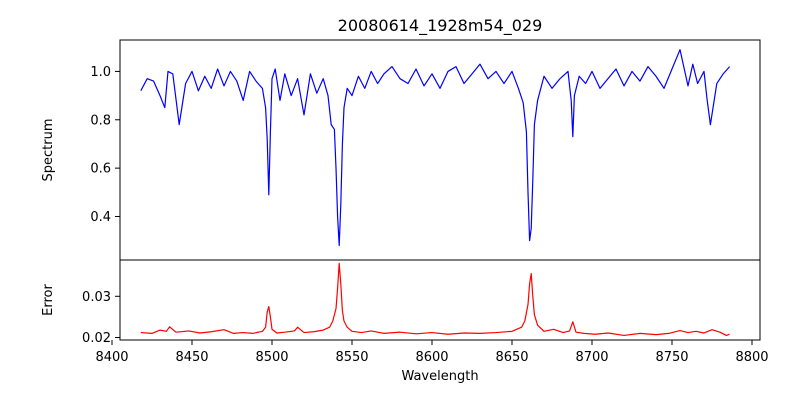  What do you see at coordinates (100, 169) in the screenshot?
I see `spectrum-y-tick-label: 0.6` at bounding box center [100, 169].